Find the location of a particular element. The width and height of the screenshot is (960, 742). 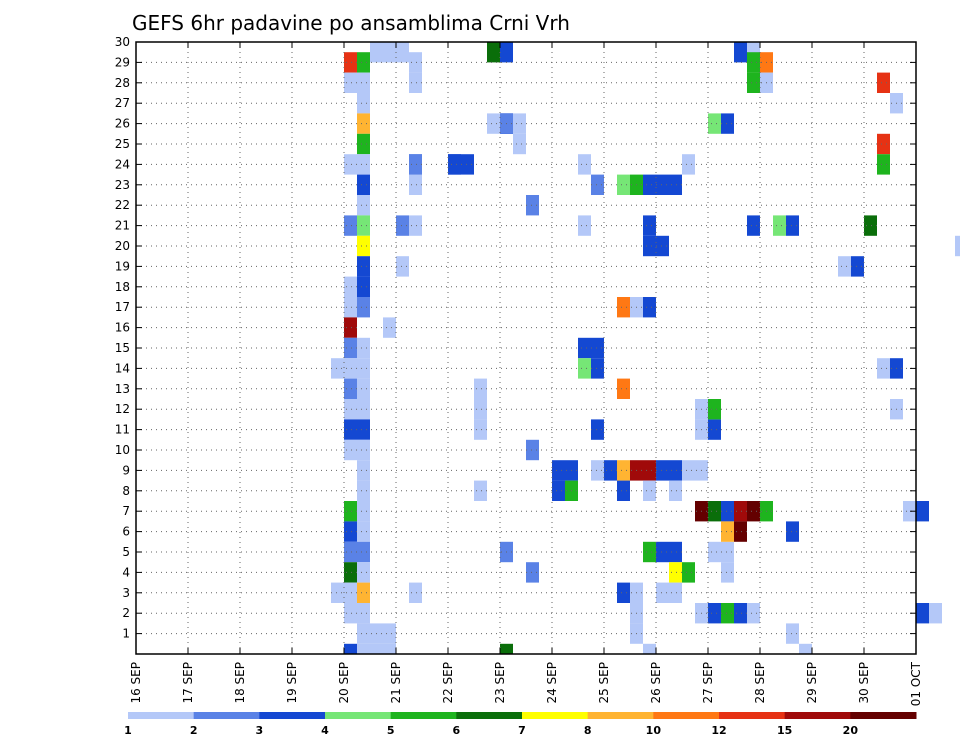

x-tick-label: 28 SEP is located at coordinates (760, 683).